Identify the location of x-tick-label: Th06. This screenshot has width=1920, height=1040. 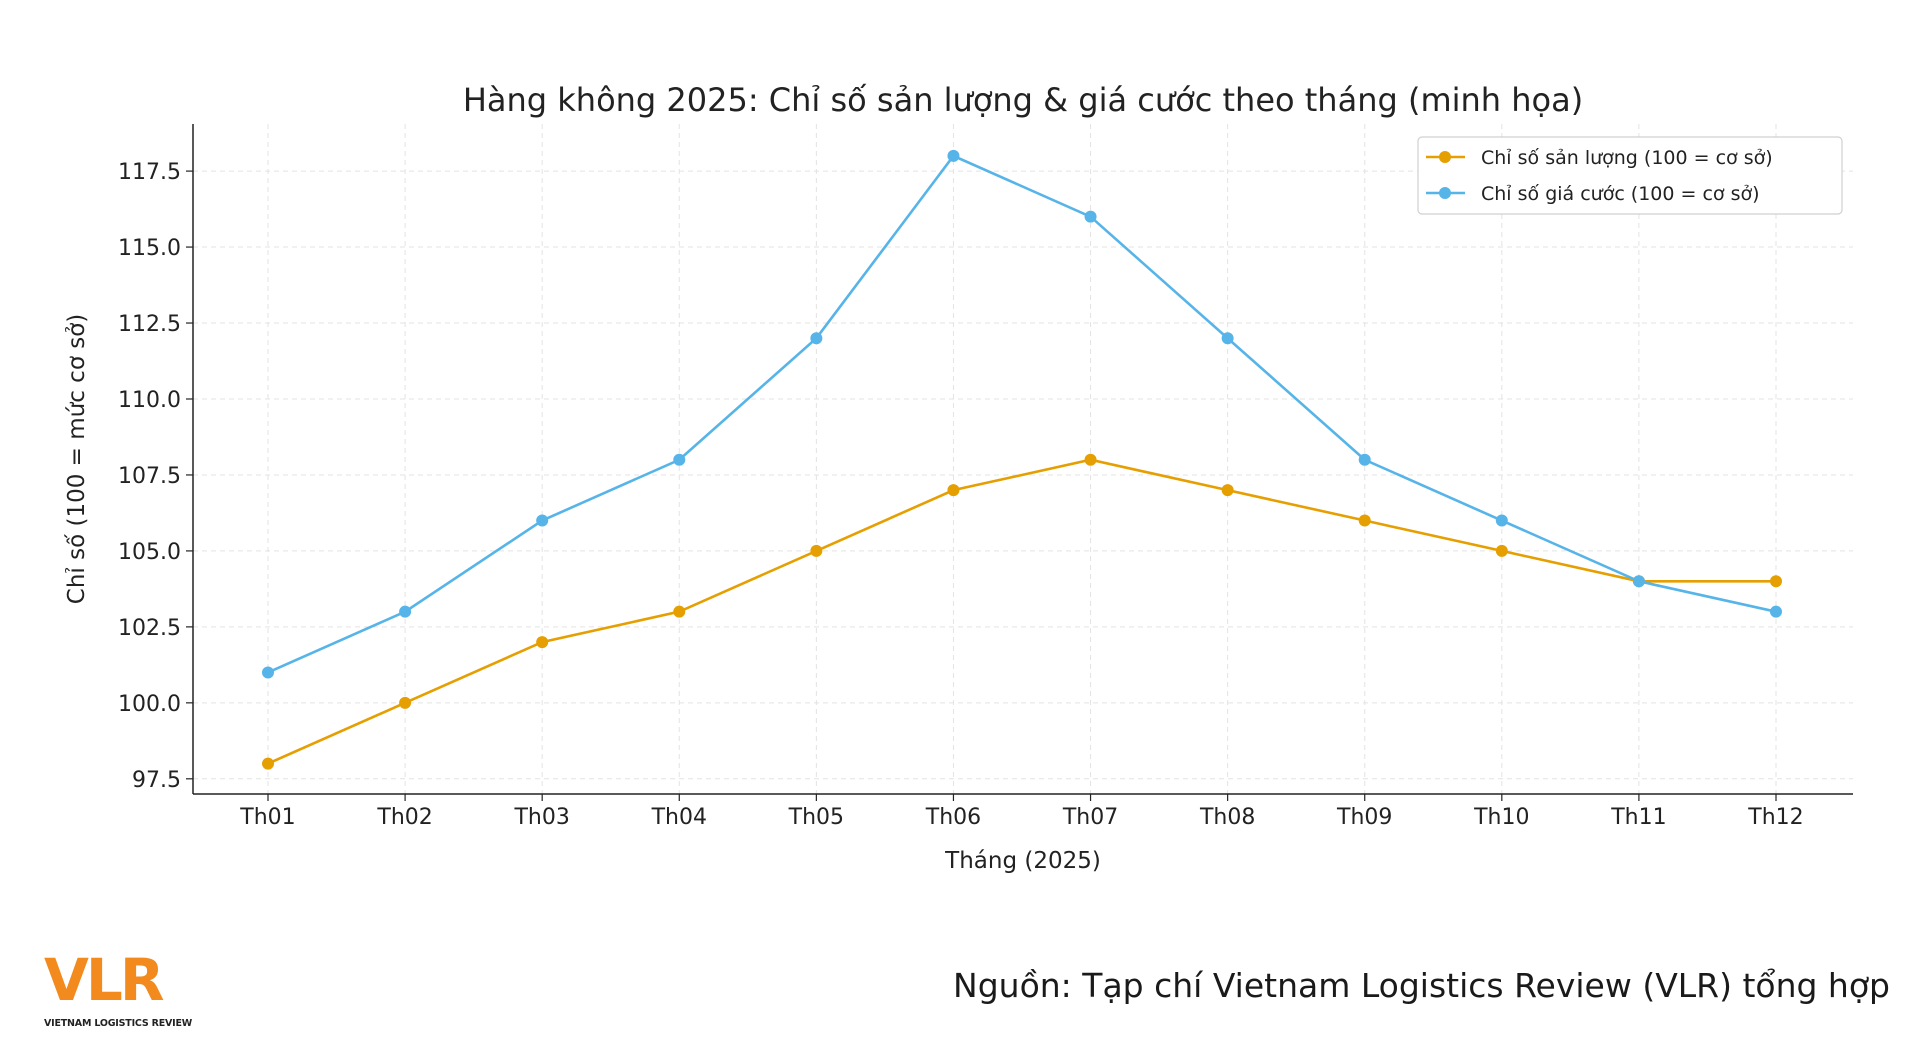
(953, 817).